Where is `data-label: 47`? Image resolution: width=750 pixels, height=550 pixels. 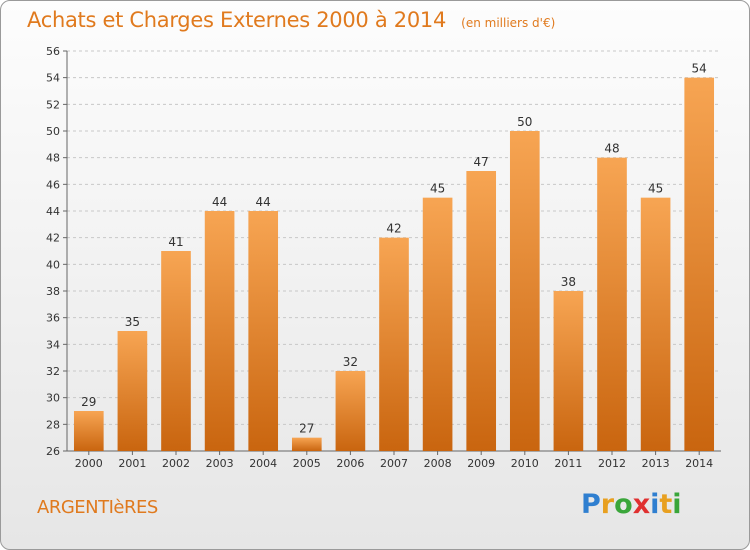 data-label: 47 is located at coordinates (481, 162).